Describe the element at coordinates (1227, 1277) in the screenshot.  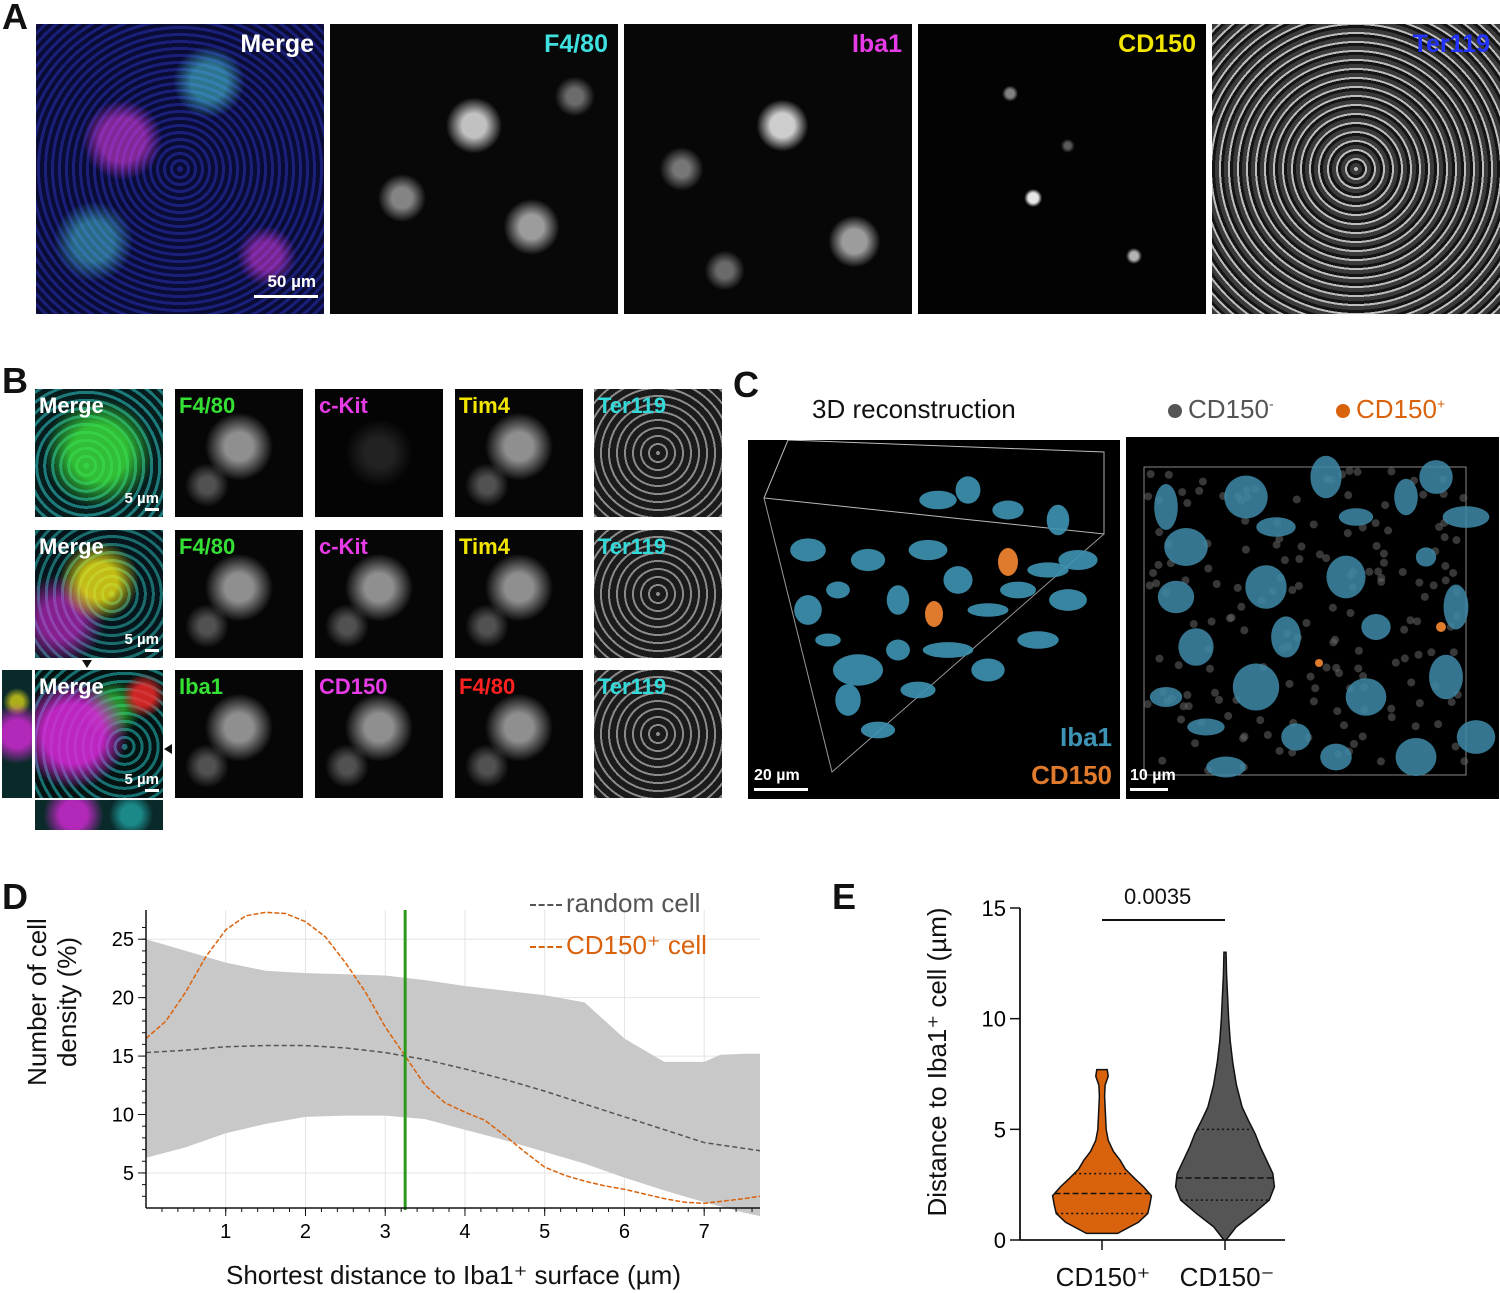
I see `x-label-cd150-negative: CD150⁻` at that location.